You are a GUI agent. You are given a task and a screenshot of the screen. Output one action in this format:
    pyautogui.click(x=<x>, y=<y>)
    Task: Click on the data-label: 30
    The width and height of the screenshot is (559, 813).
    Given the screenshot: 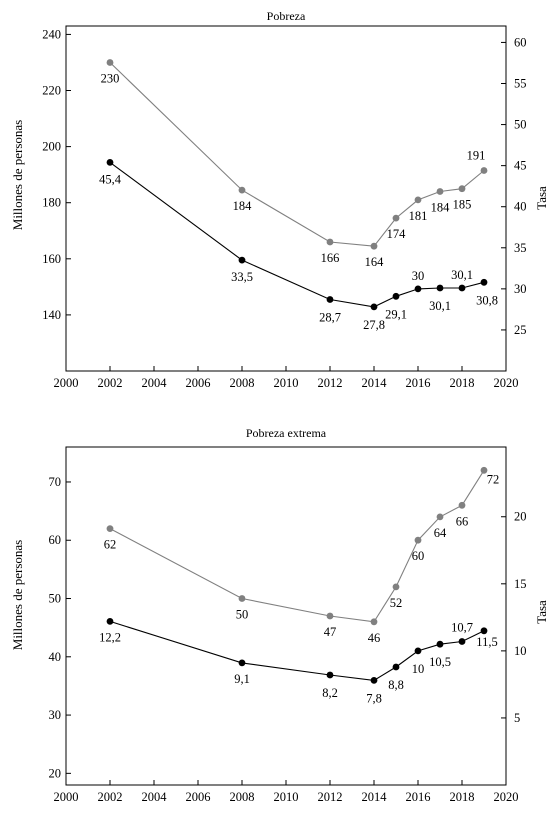 What is the action you would take?
    pyautogui.click(x=418, y=276)
    